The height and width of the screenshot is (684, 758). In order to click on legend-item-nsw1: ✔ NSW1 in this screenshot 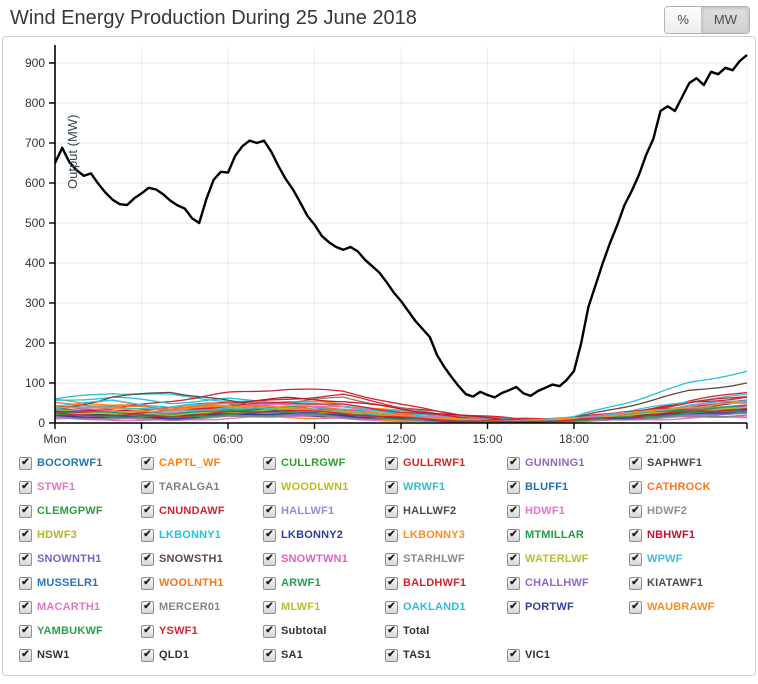, I will do `click(80, 655)`.